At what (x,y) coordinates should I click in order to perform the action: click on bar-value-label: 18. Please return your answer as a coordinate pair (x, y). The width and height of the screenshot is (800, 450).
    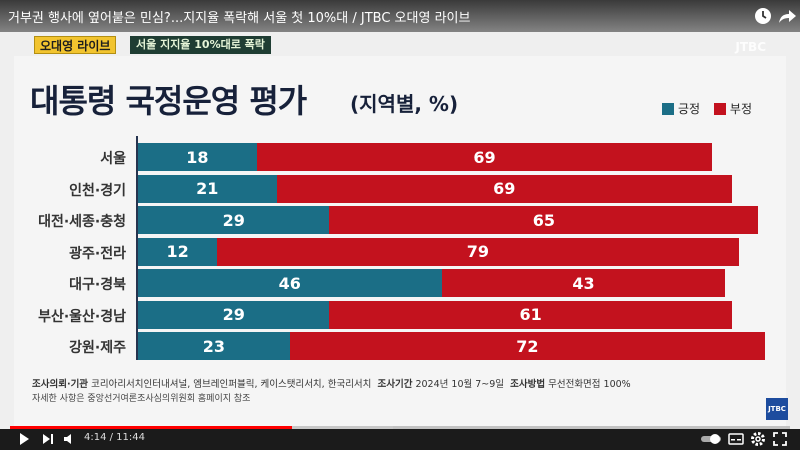
    Looking at the image, I should click on (197, 157).